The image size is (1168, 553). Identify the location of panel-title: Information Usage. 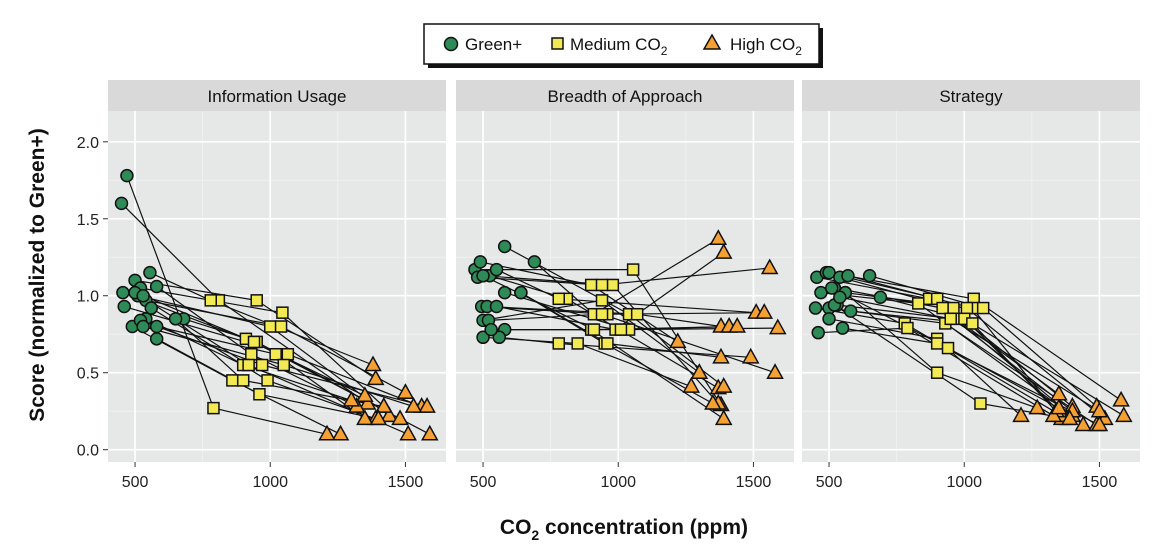
(277, 96).